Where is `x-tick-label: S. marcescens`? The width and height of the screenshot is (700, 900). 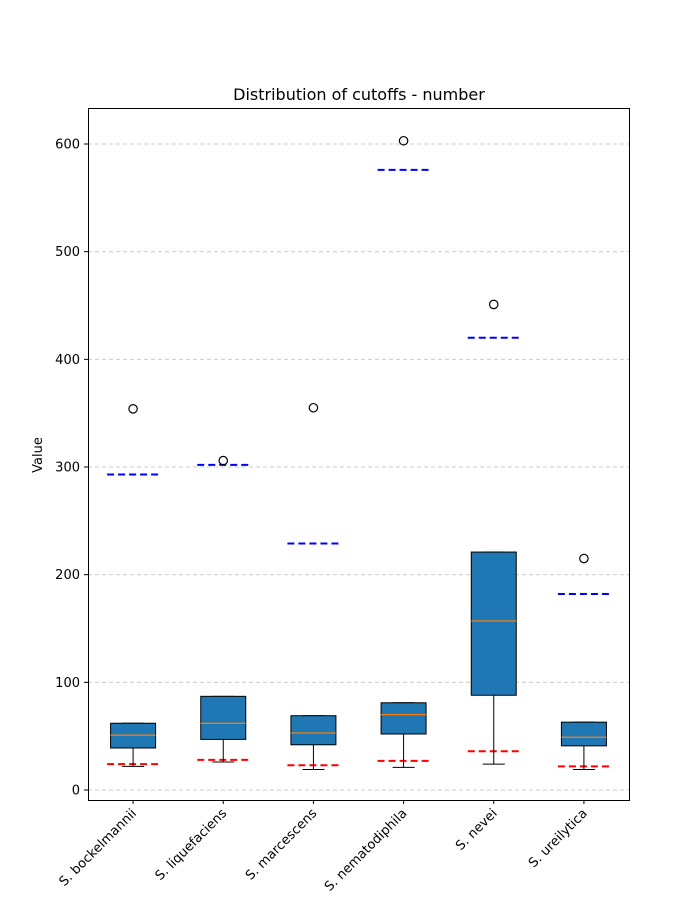
x-tick-label: S. marcescens is located at coordinates (281, 844).